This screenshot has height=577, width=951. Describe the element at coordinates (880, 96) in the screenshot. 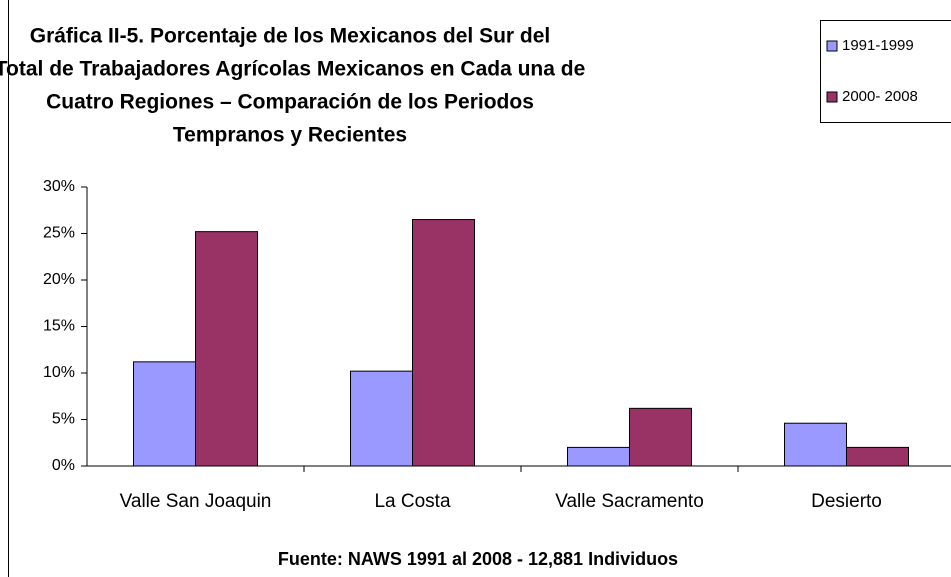

I see `legend-label: 2000- 2008` at that location.